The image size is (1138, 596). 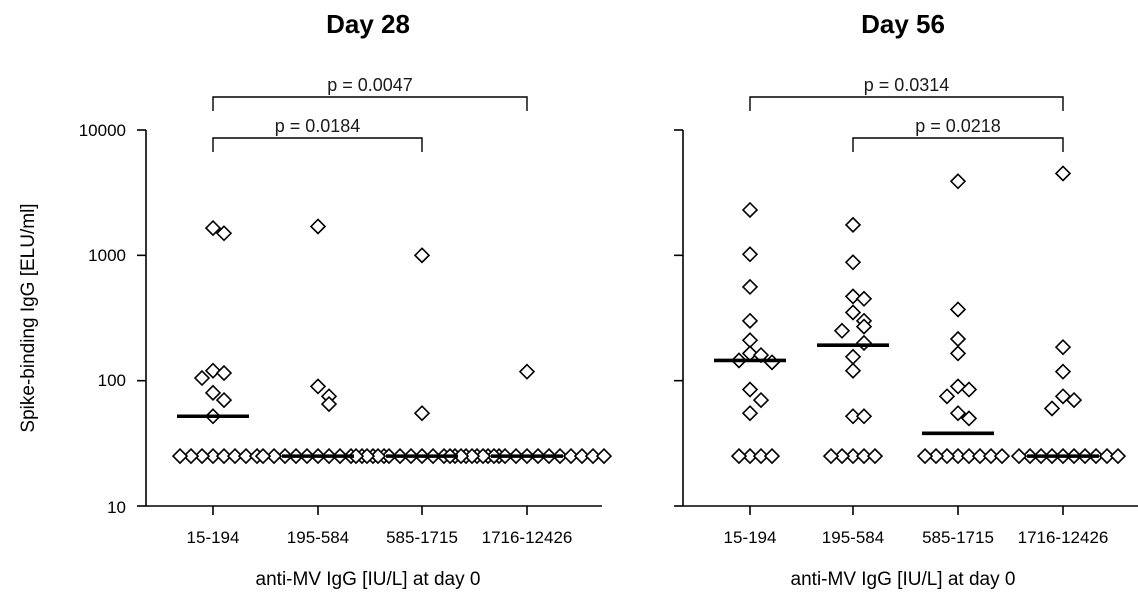 What do you see at coordinates (958, 126) in the screenshot?
I see `comparison-label: p = 0.0218` at bounding box center [958, 126].